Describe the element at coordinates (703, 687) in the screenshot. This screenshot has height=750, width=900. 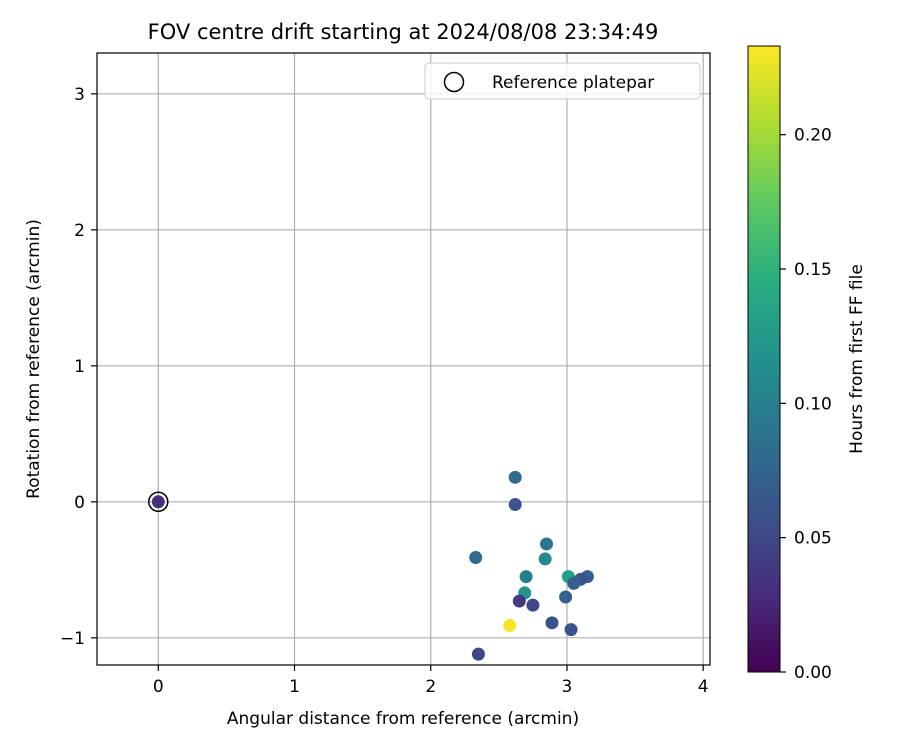
I see `x-tick-label: 4` at that location.